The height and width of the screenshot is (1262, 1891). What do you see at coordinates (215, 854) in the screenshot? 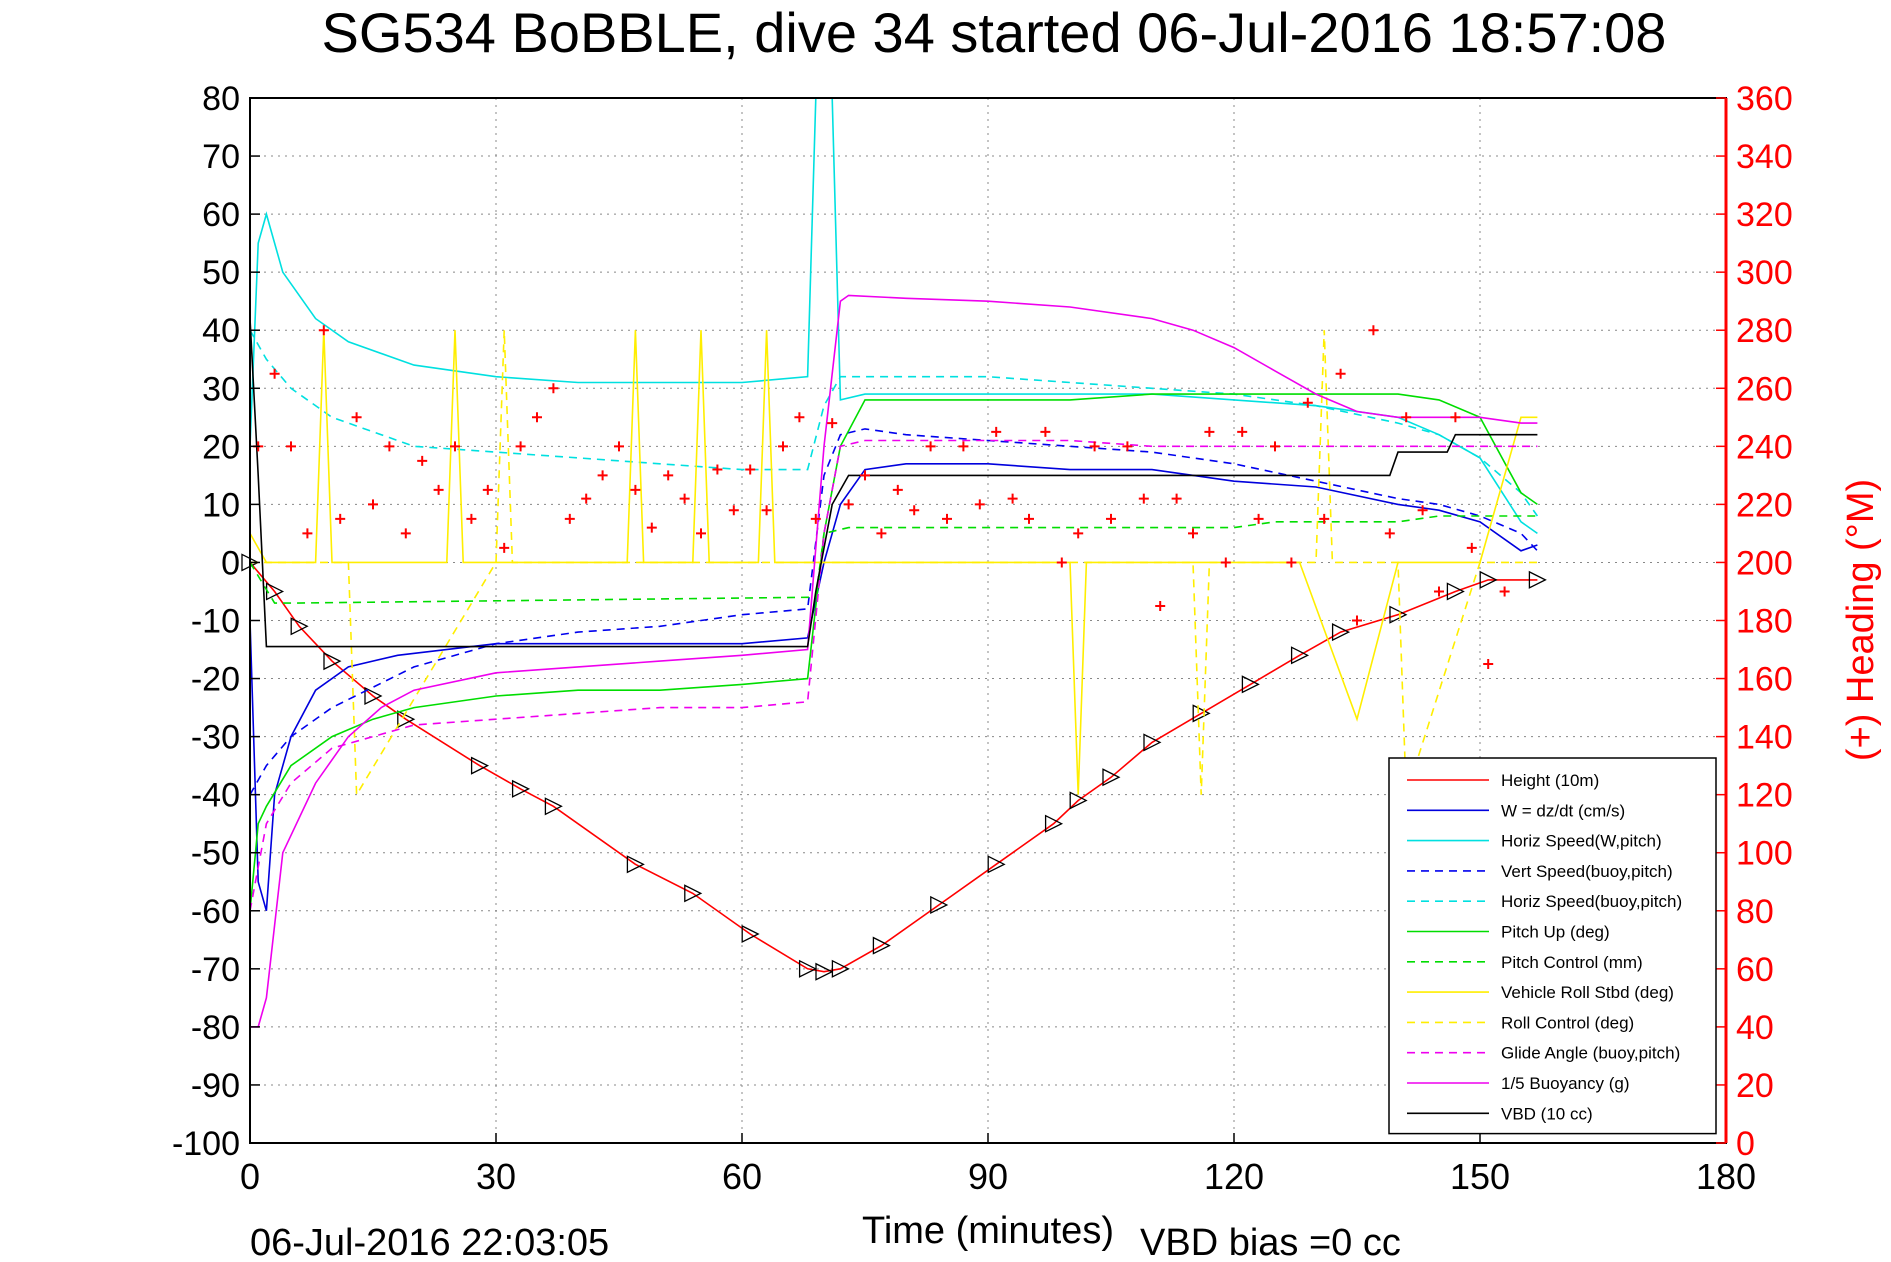
I see `y-tick-label: -50` at bounding box center [215, 854].